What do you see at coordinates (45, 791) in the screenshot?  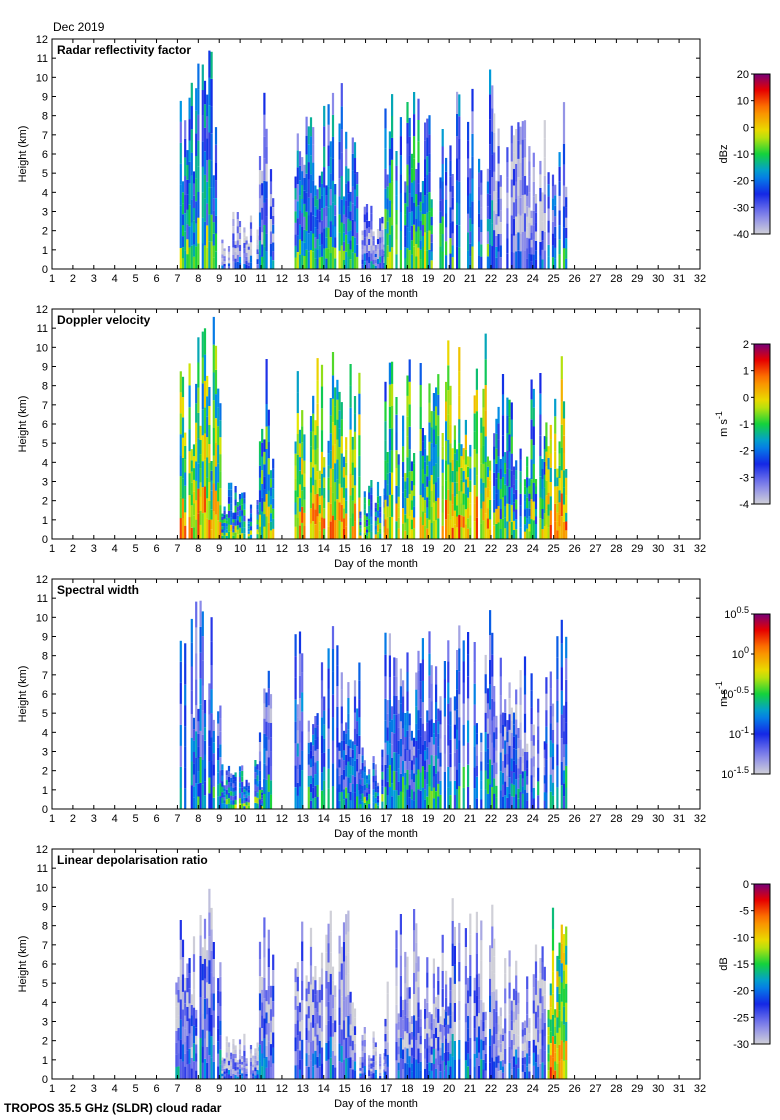 I see `y-tick-label: 1` at bounding box center [45, 791].